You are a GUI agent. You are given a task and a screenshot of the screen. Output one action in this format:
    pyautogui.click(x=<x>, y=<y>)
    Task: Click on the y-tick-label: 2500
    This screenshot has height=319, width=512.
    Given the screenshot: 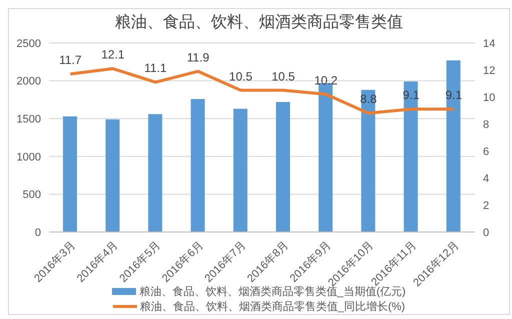 What is the action you would take?
    pyautogui.click(x=28, y=44)
    